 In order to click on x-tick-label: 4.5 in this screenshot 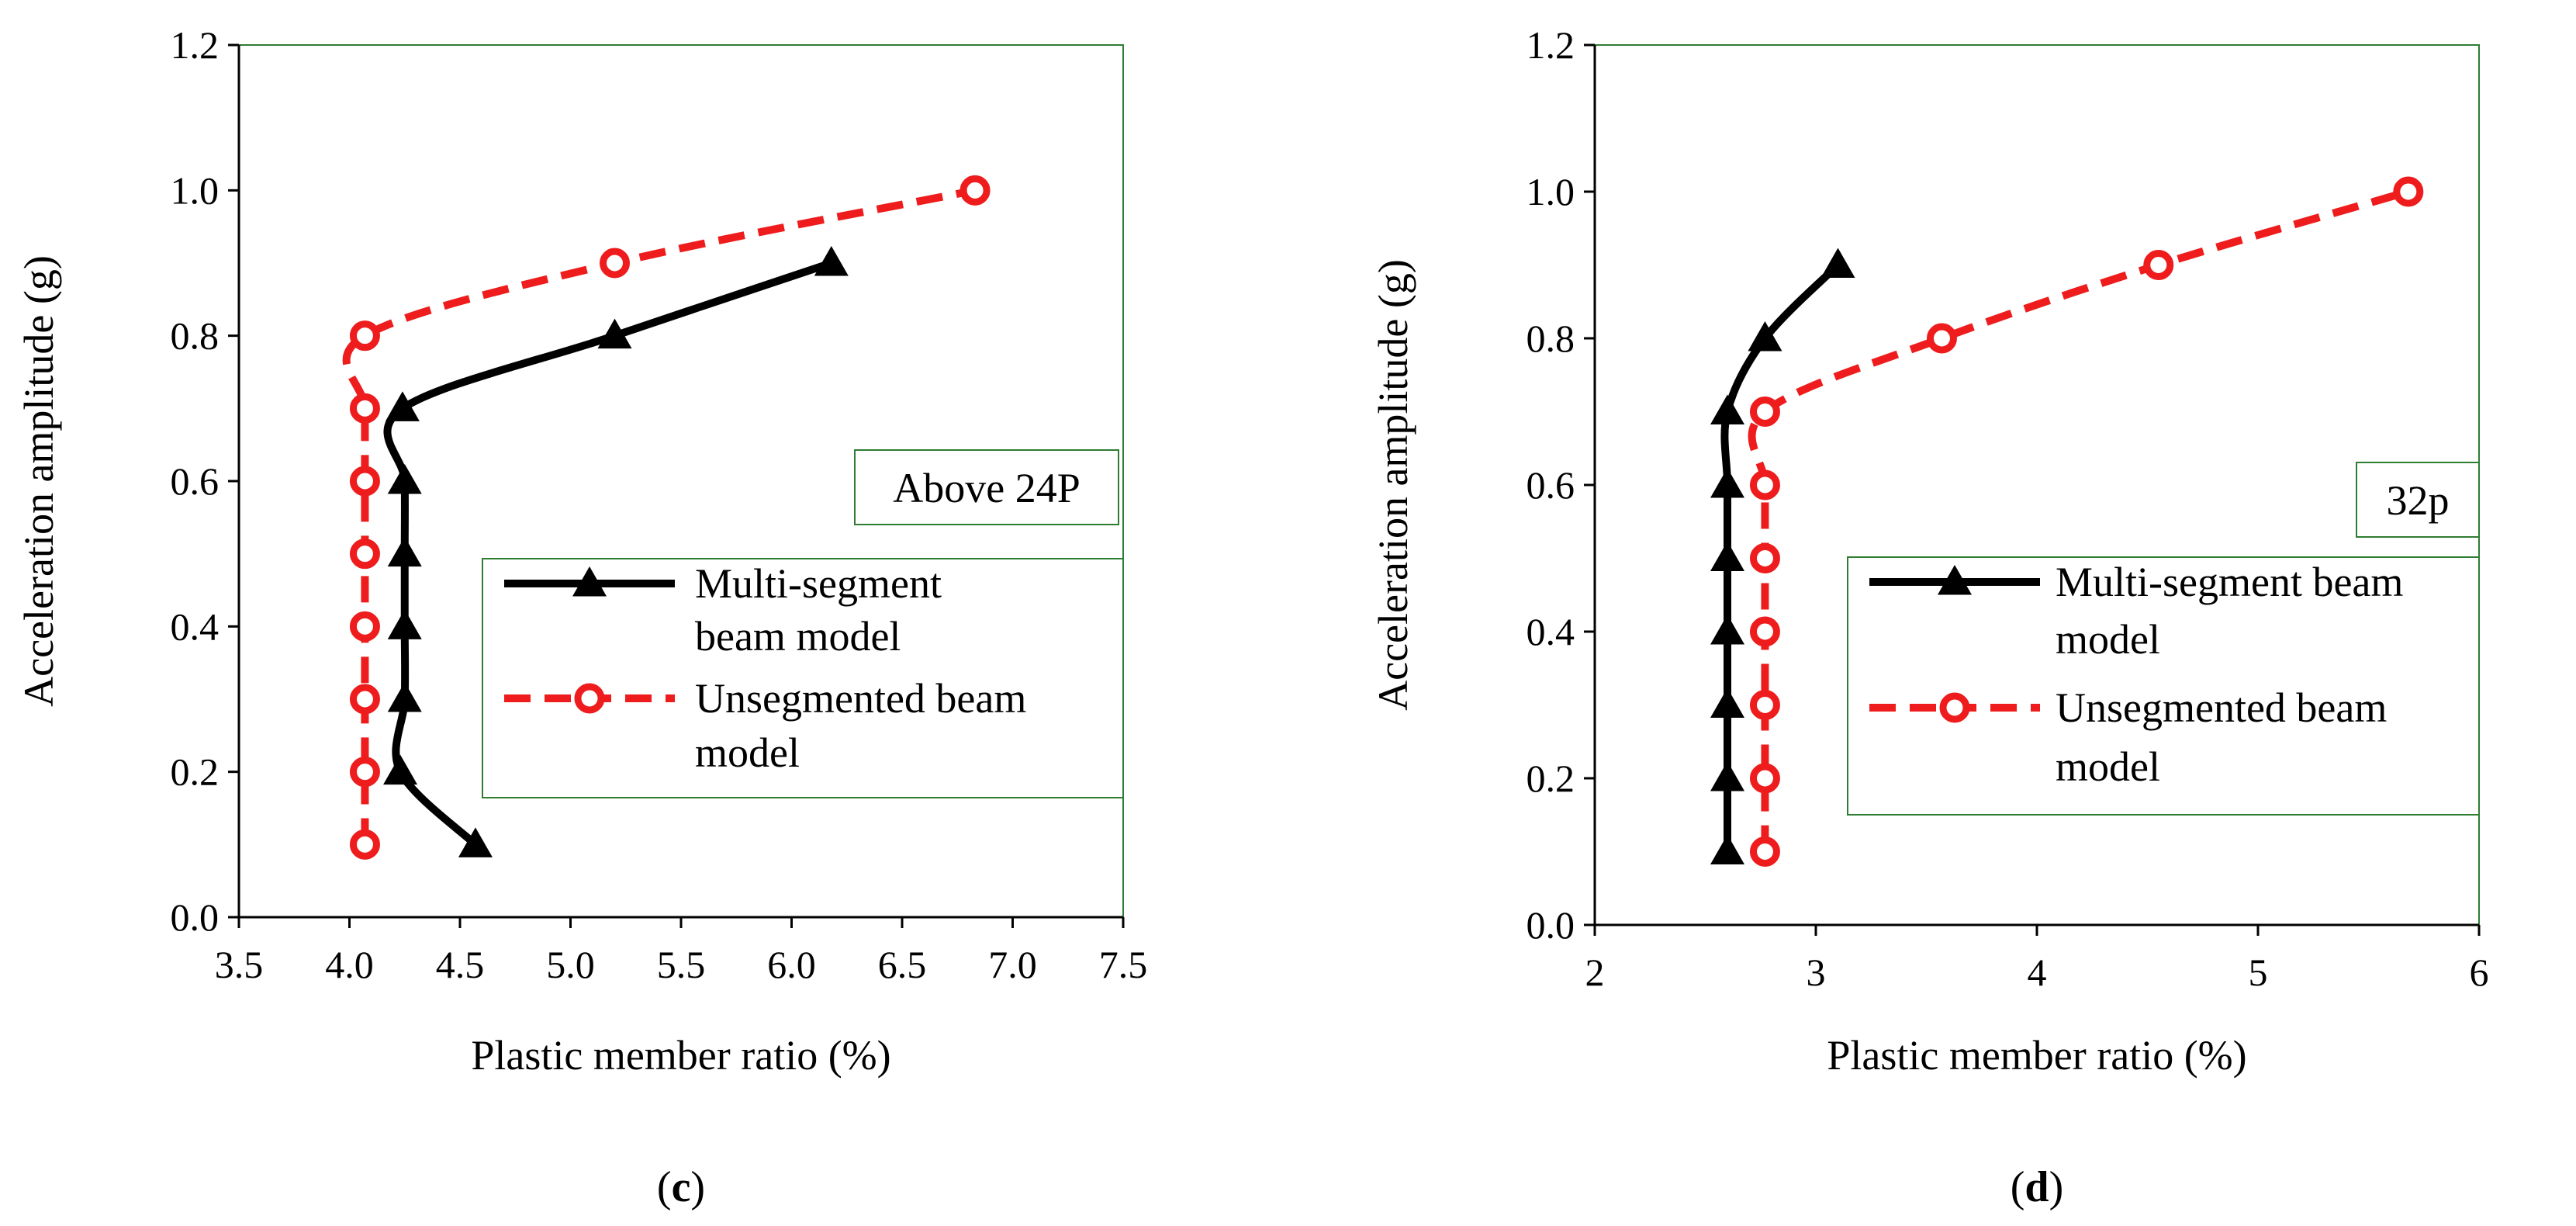, I will do `click(460, 964)`.